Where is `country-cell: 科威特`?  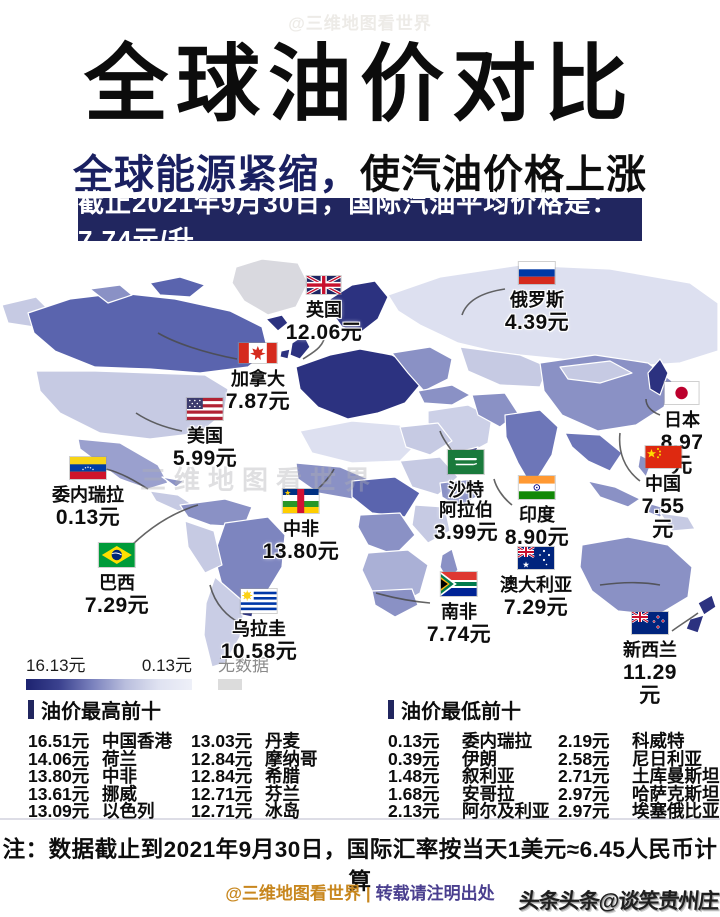
country-cell: 科威特 is located at coordinates (658, 741).